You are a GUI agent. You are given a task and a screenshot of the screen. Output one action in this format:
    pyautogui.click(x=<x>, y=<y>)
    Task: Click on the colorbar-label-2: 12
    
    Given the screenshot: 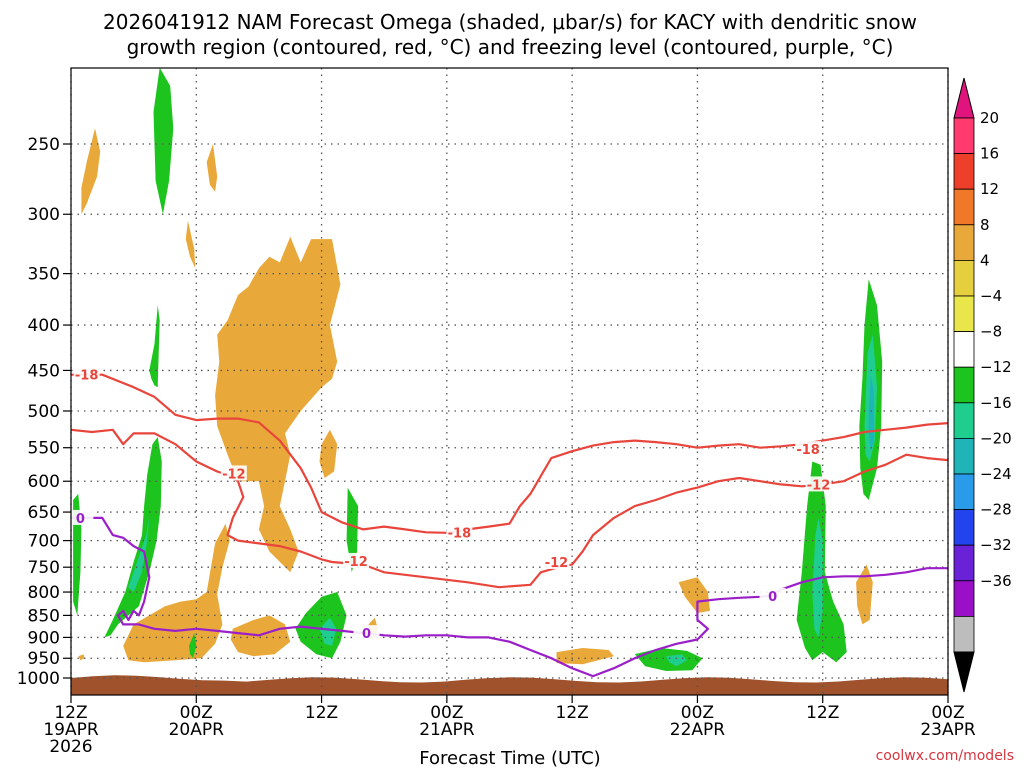 What is the action you would take?
    pyautogui.click(x=989, y=189)
    